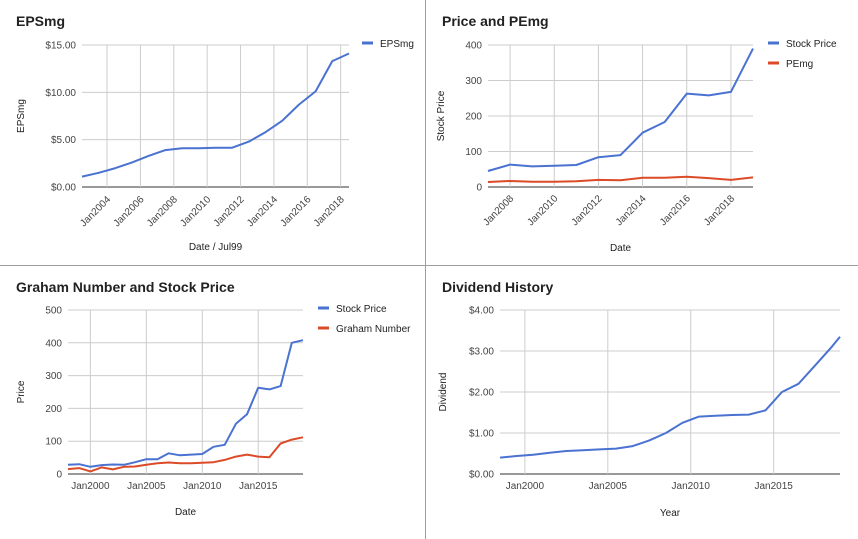 This screenshot has height=539, width=858. What do you see at coordinates (129, 211) in the screenshot?
I see `x-tick-label: Jan2006` at bounding box center [129, 211].